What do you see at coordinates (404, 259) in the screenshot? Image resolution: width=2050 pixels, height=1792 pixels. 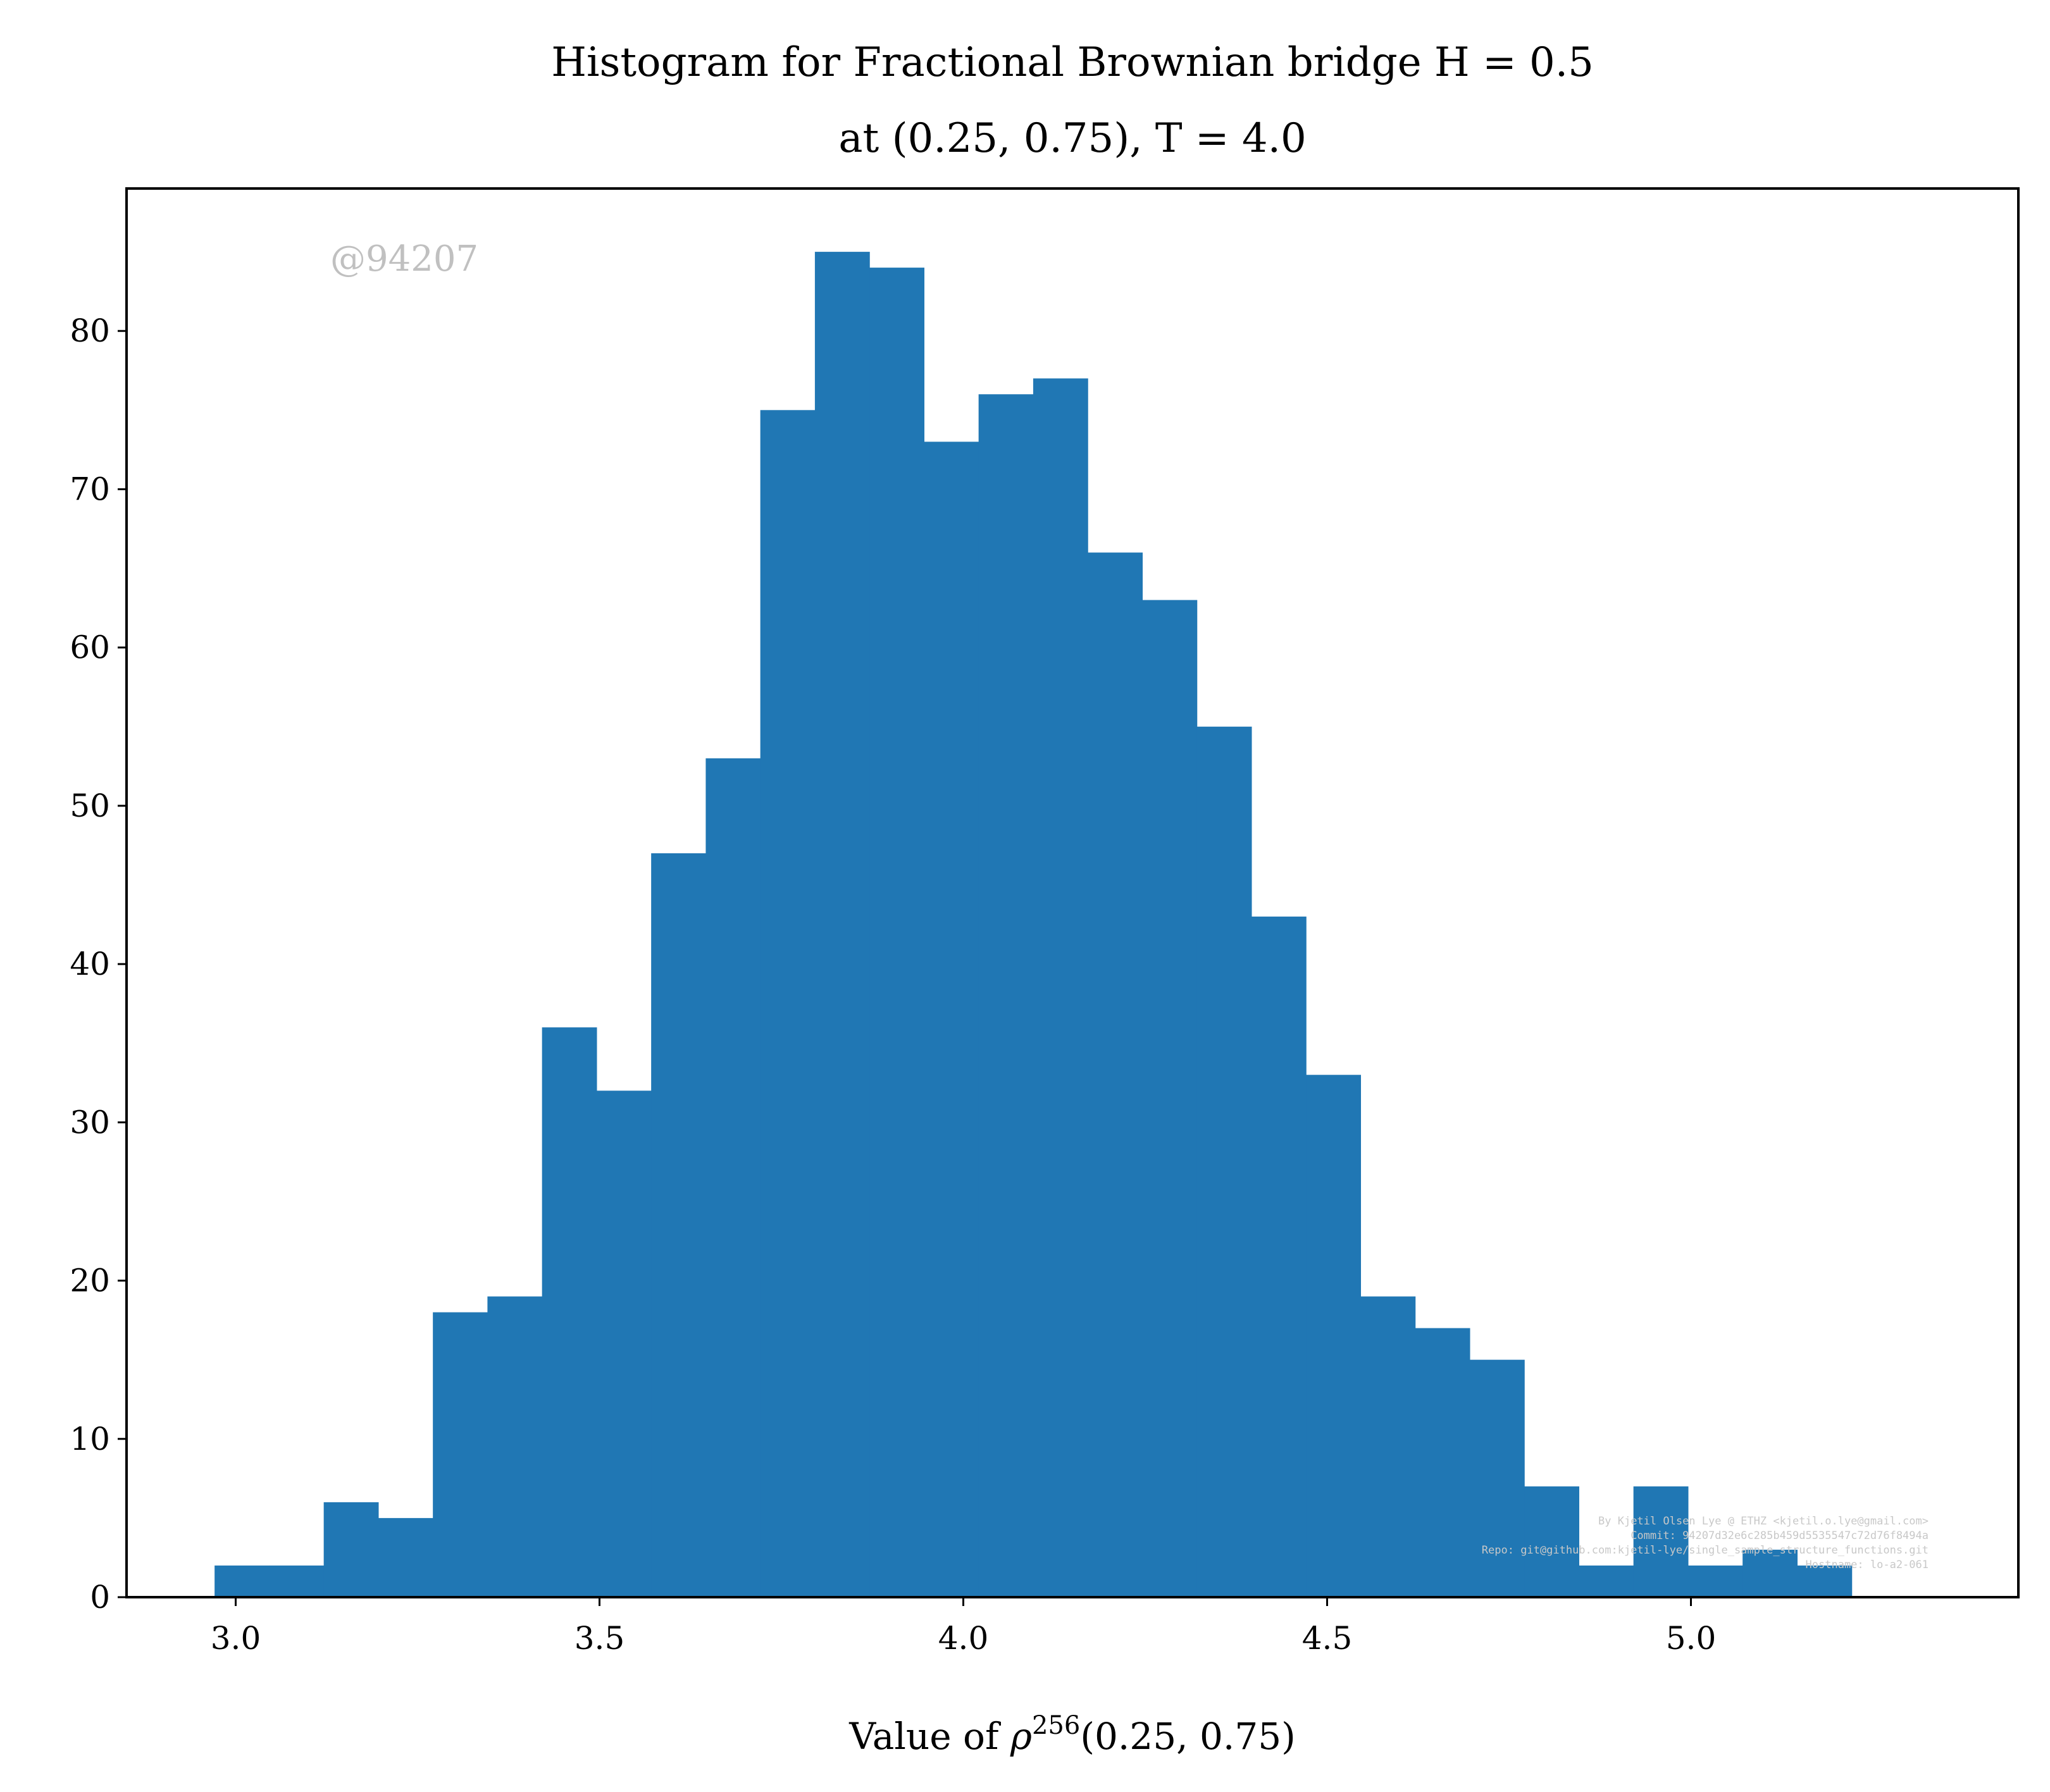 I see `watermark-label: @94207` at bounding box center [404, 259].